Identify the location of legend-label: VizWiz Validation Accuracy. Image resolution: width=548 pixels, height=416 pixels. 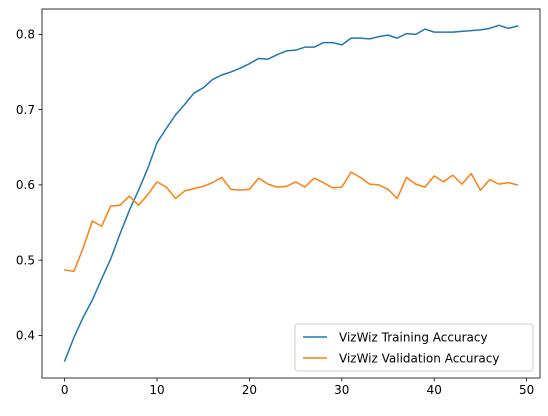
(419, 359).